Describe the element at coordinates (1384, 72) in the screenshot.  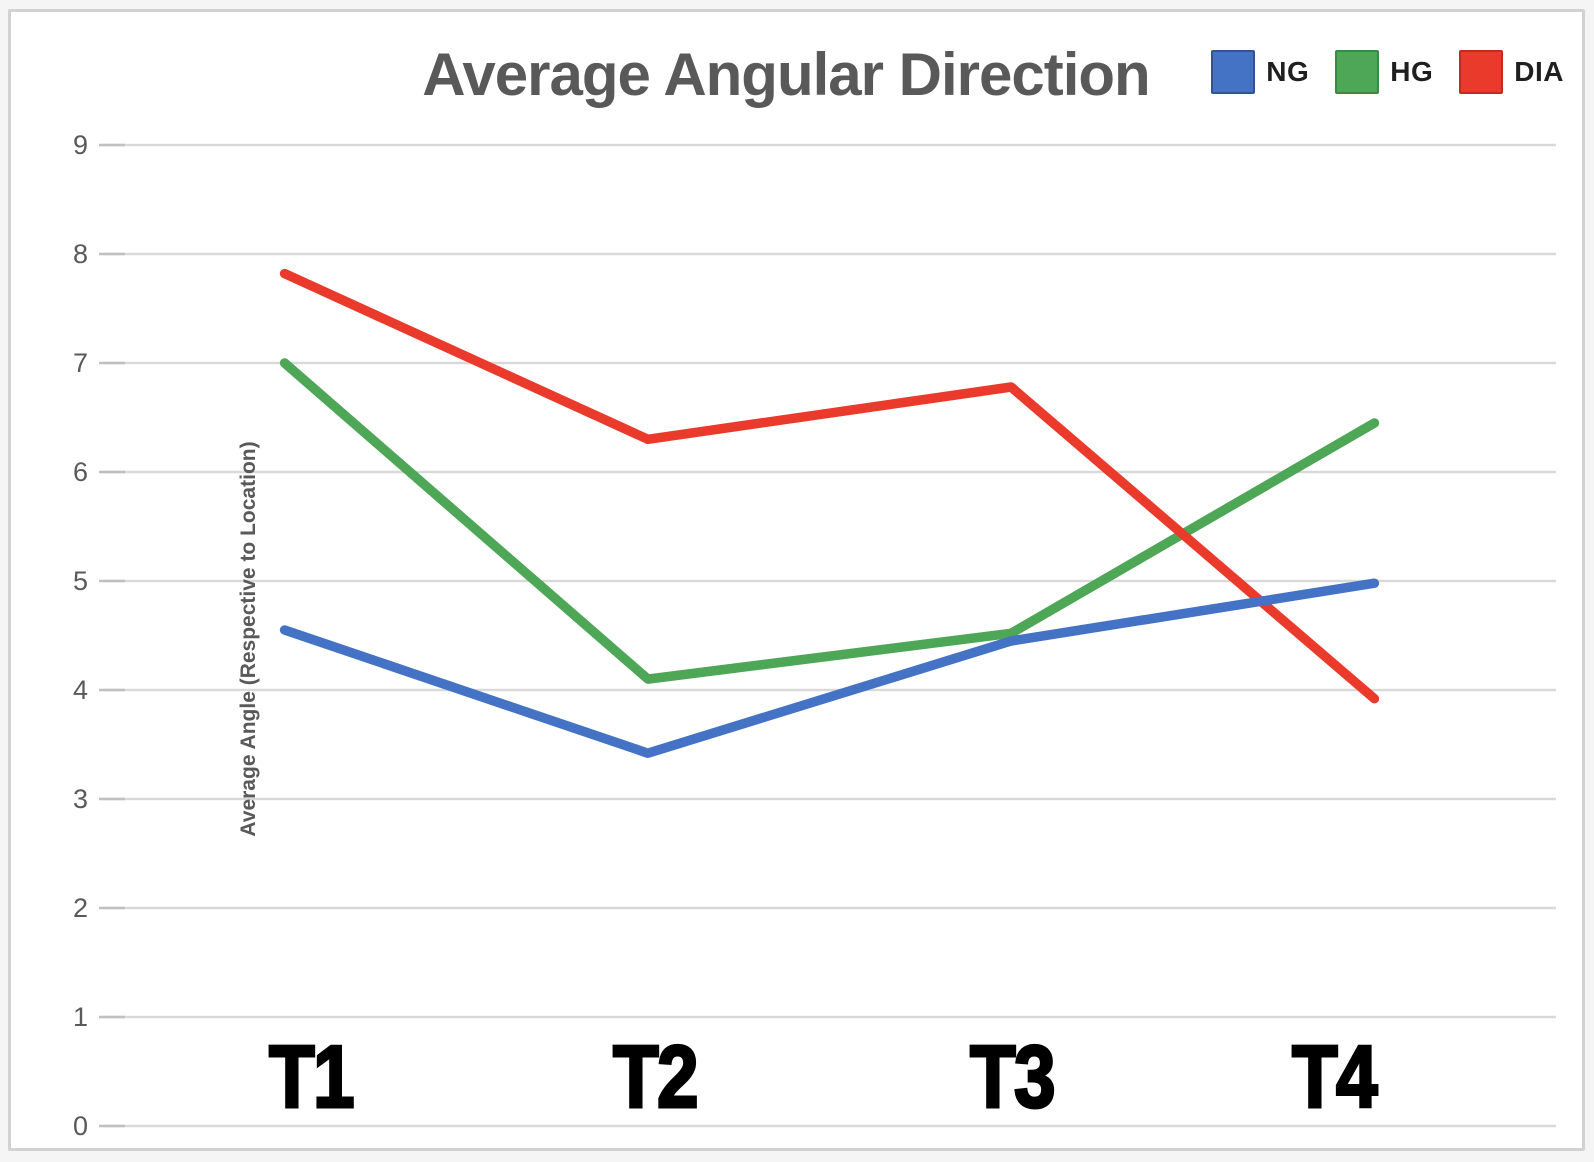
I see `legend-item-hg: HG` at that location.